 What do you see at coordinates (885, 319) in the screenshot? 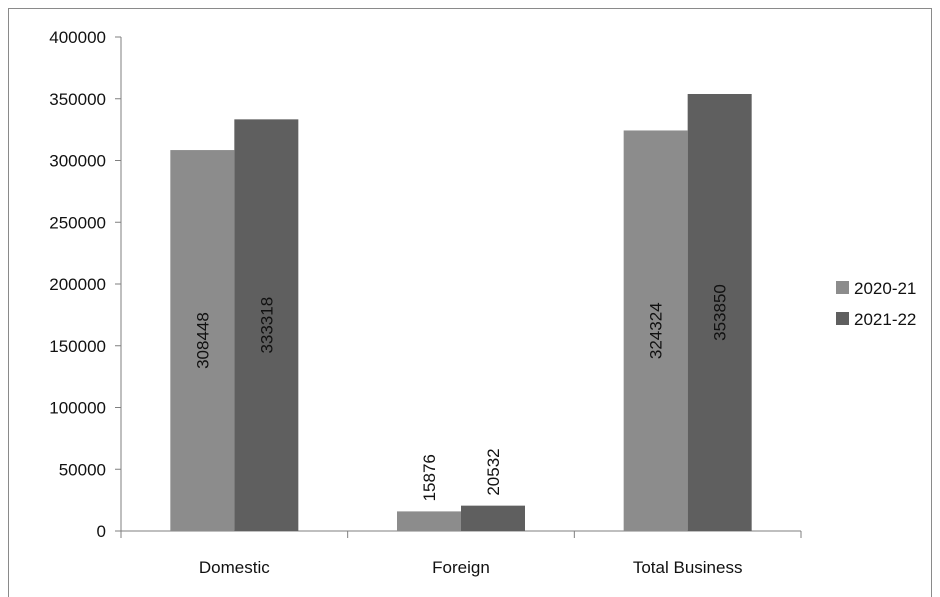
I see `legend-label: 2021-22` at bounding box center [885, 319].